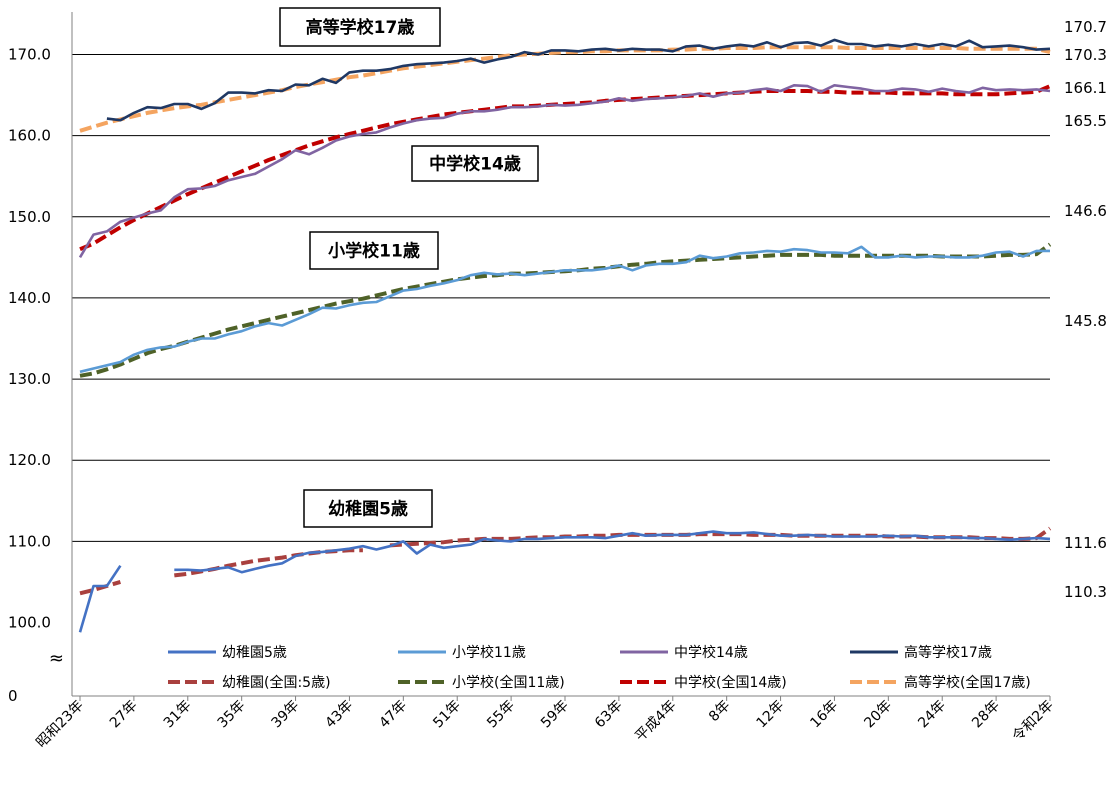  Describe the element at coordinates (878, 715) in the screenshot. I see `x-tick-label: 20年` at that location.